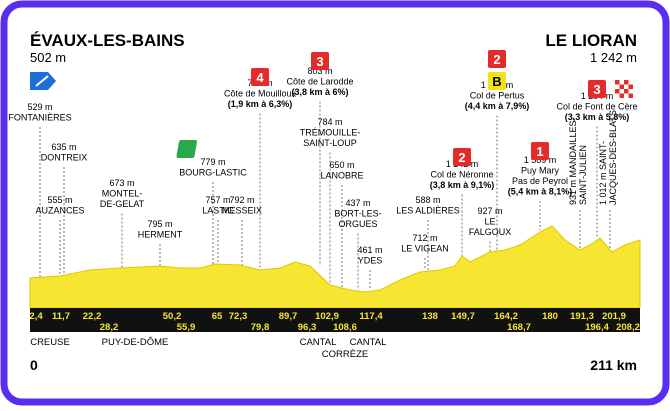  Describe the element at coordinates (540, 171) in the screenshot. I see `point-label: Puy Mary` at that location.